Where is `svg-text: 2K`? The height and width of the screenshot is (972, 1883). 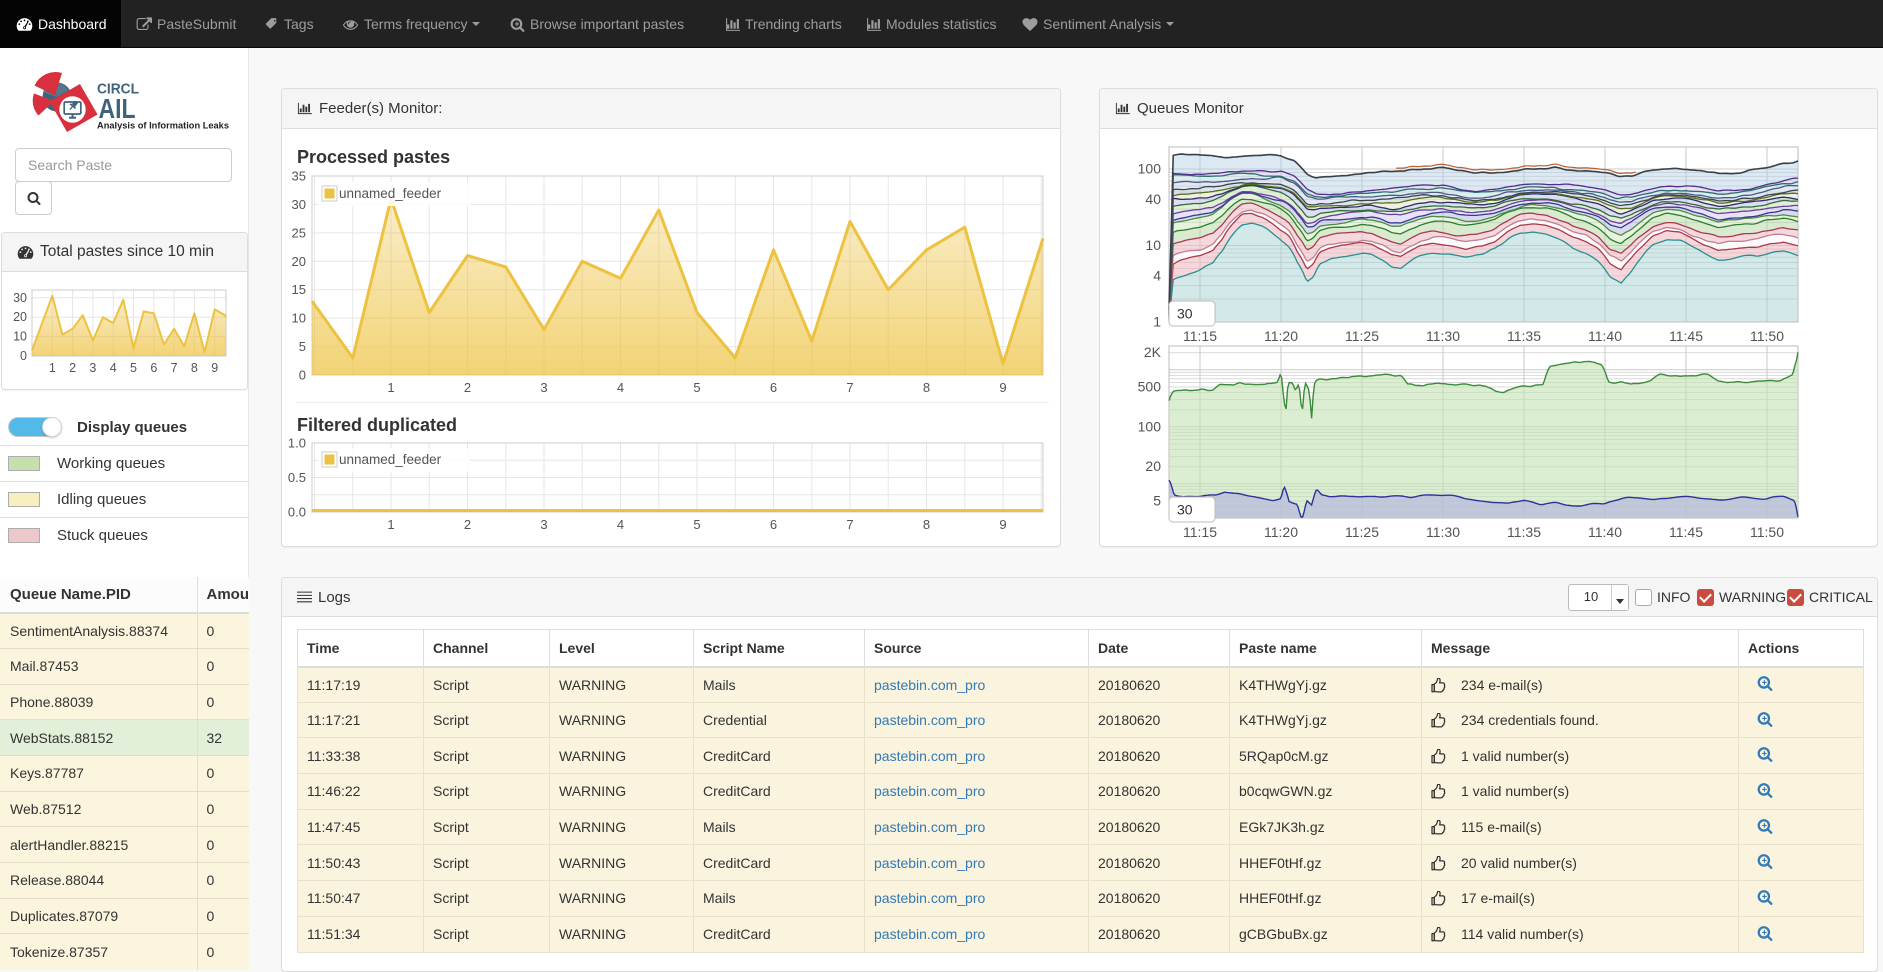
svg-text: 2K is located at coordinates (1153, 352).